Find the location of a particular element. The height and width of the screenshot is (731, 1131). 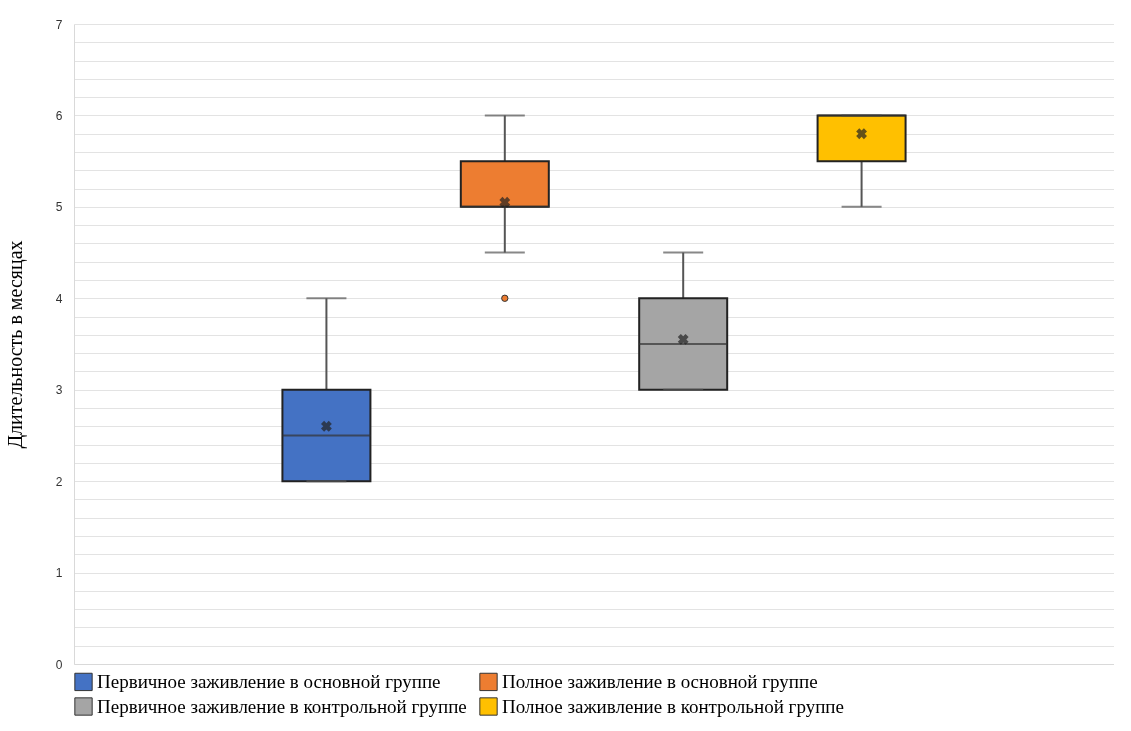

y-tick-label: 4 is located at coordinates (59, 298).